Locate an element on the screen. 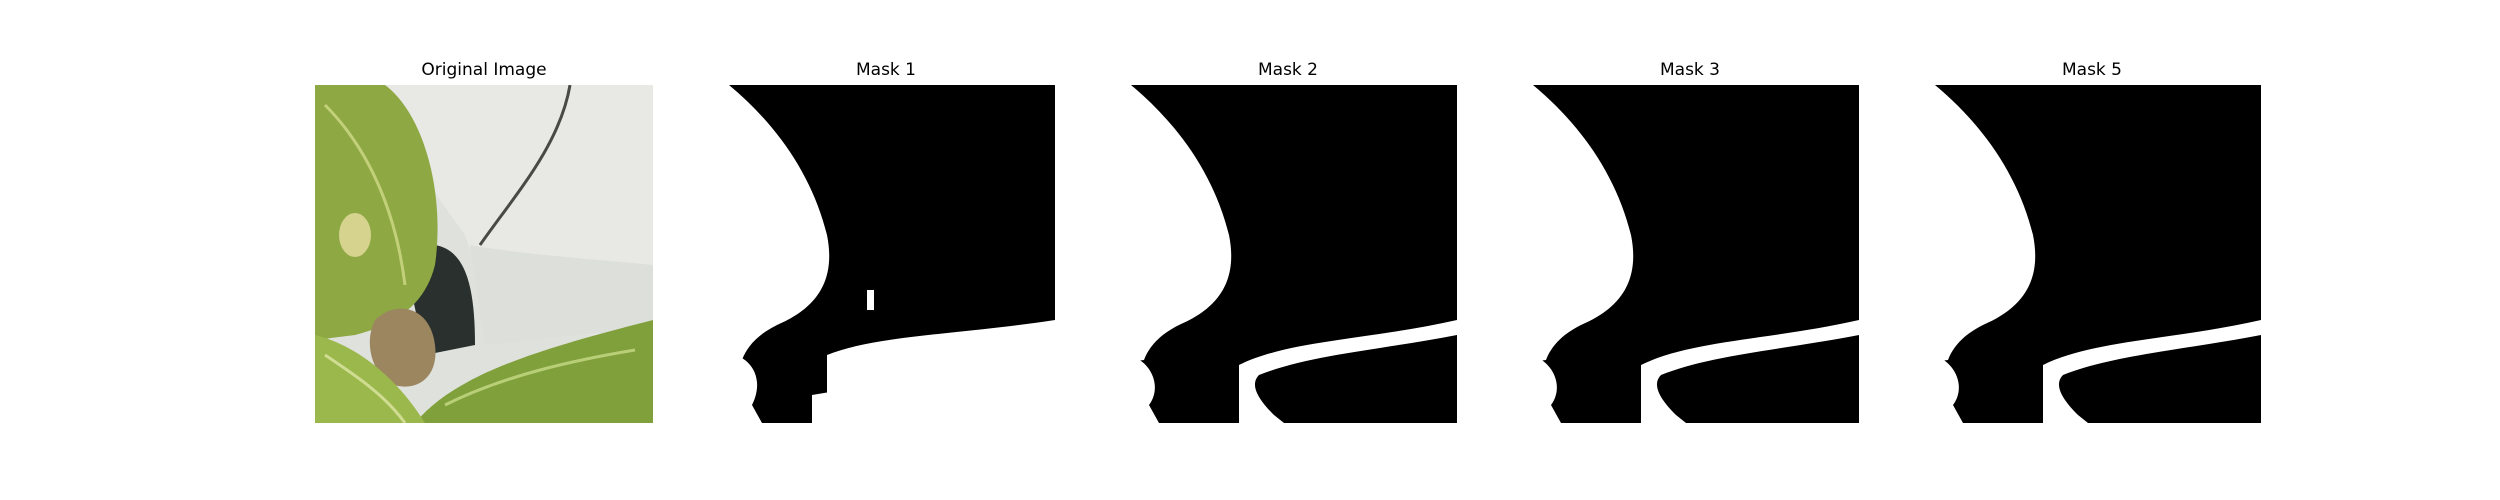 The height and width of the screenshot is (500, 2500). panel-title: Mask 2 is located at coordinates (1287, 70).